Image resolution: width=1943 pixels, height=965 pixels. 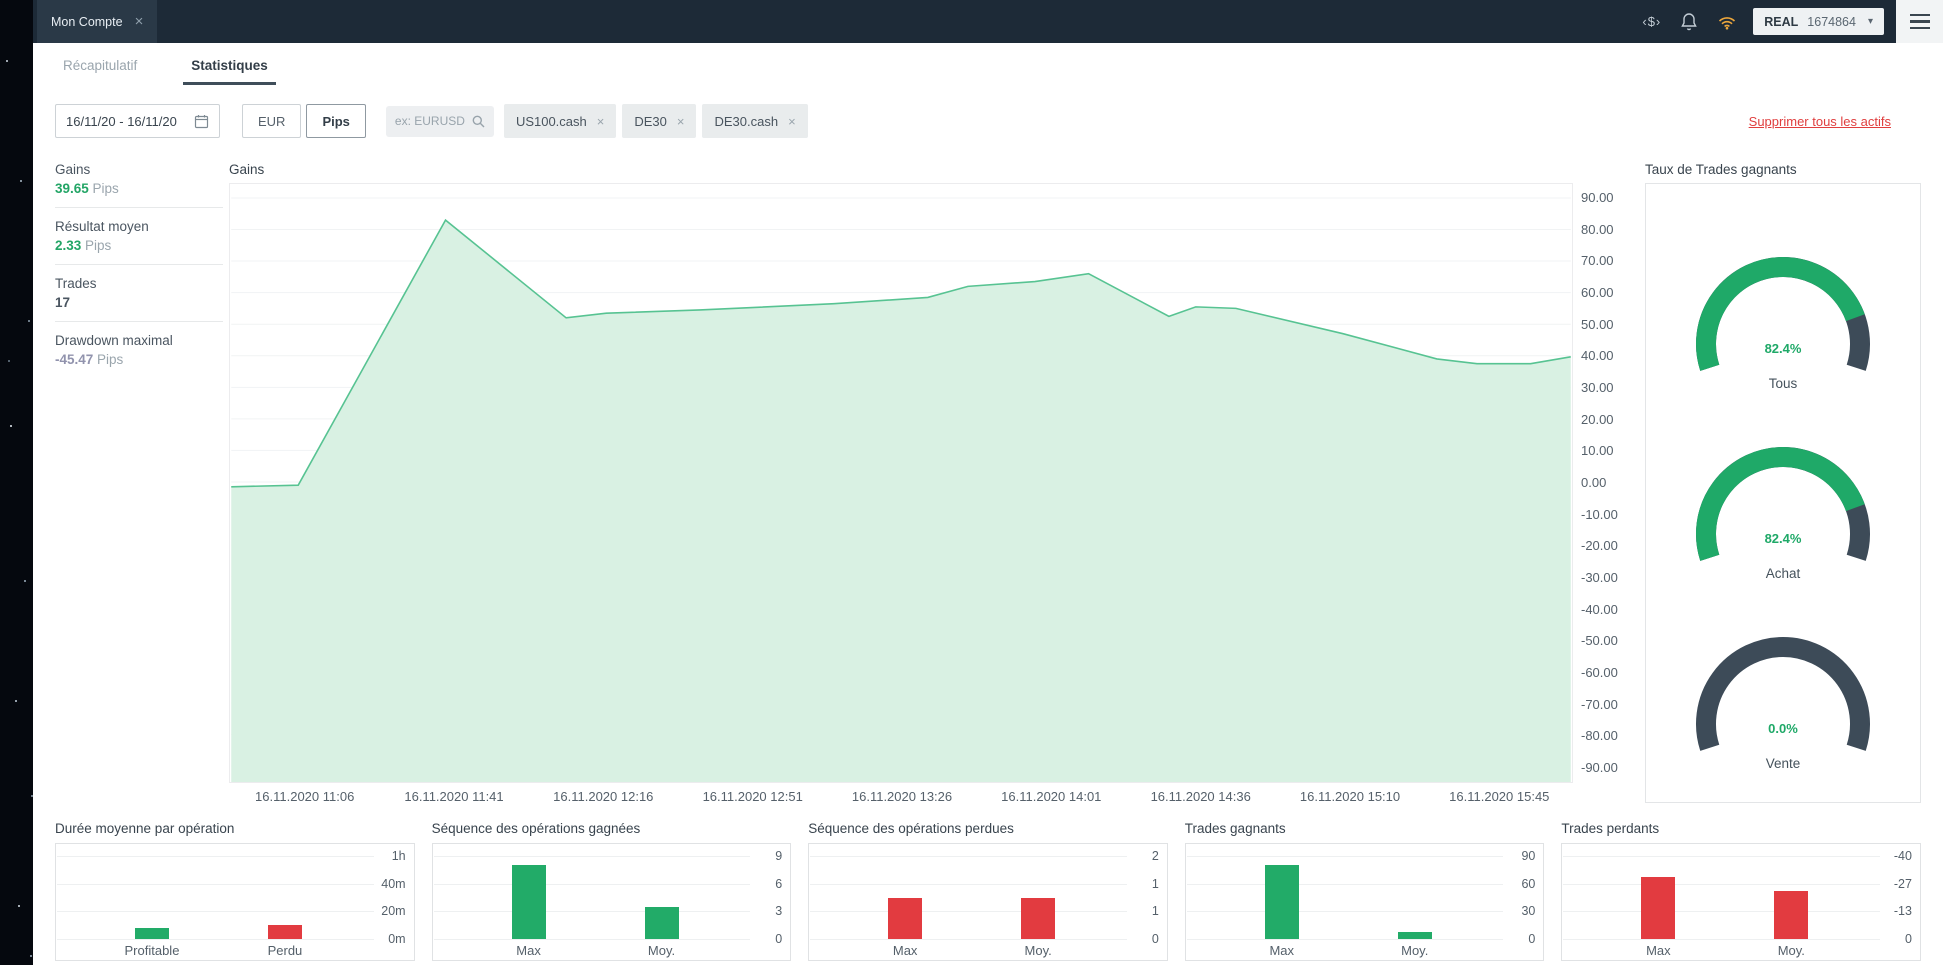 I want to click on bell-icon, so click(x=1689, y=21).